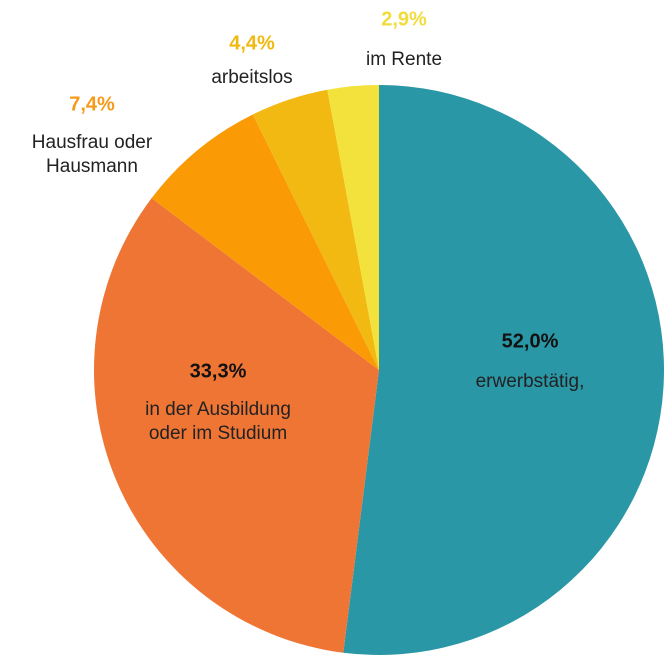 The width and height of the screenshot is (664, 657). I want to click on value-label: 7,4%, so click(92, 104).